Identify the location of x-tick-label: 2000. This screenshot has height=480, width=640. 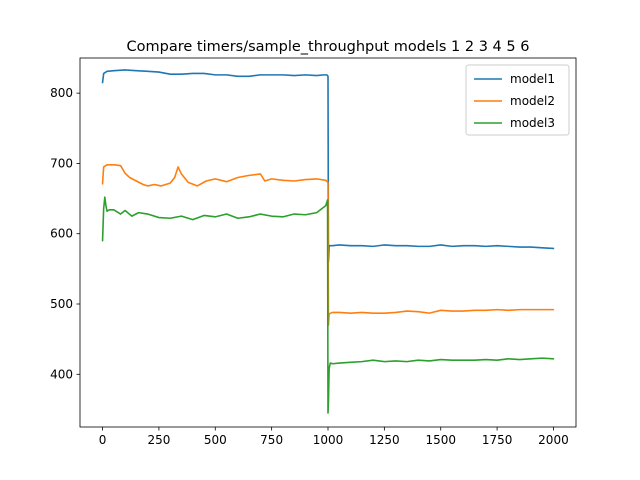
(553, 440).